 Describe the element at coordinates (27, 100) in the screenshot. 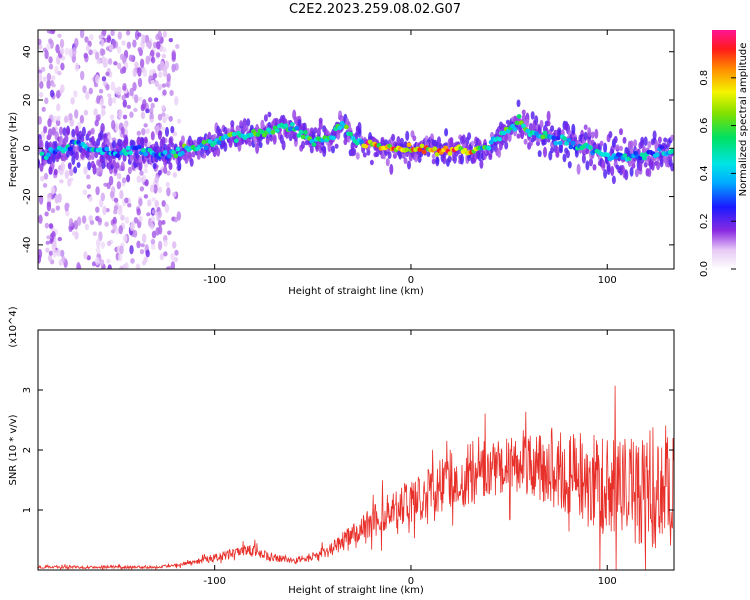

I see `y-tick-label: 20` at that location.